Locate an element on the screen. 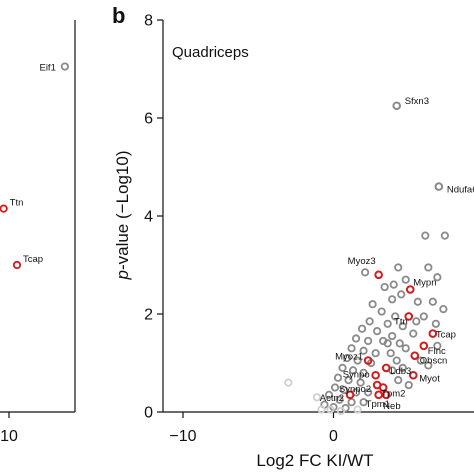  y-tick-label: 4 is located at coordinates (148, 217).